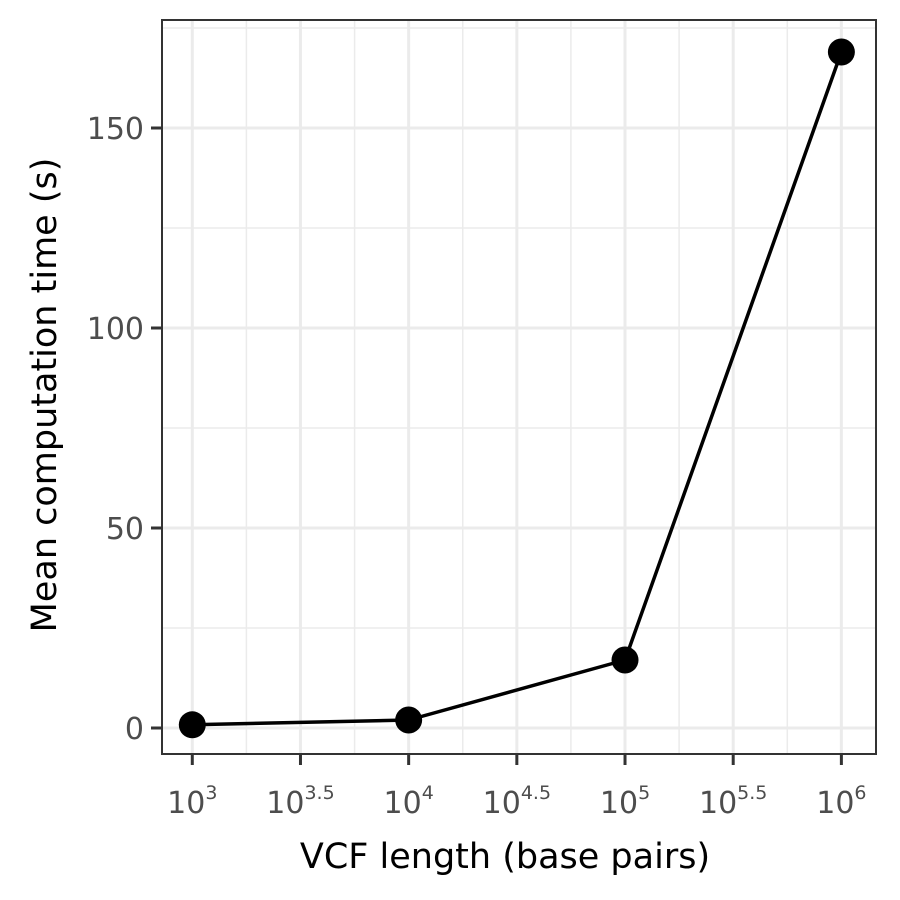 The height and width of the screenshot is (900, 900). What do you see at coordinates (45, 395) in the screenshot?
I see `y-axis-title: Mean computation time (s)` at bounding box center [45, 395].